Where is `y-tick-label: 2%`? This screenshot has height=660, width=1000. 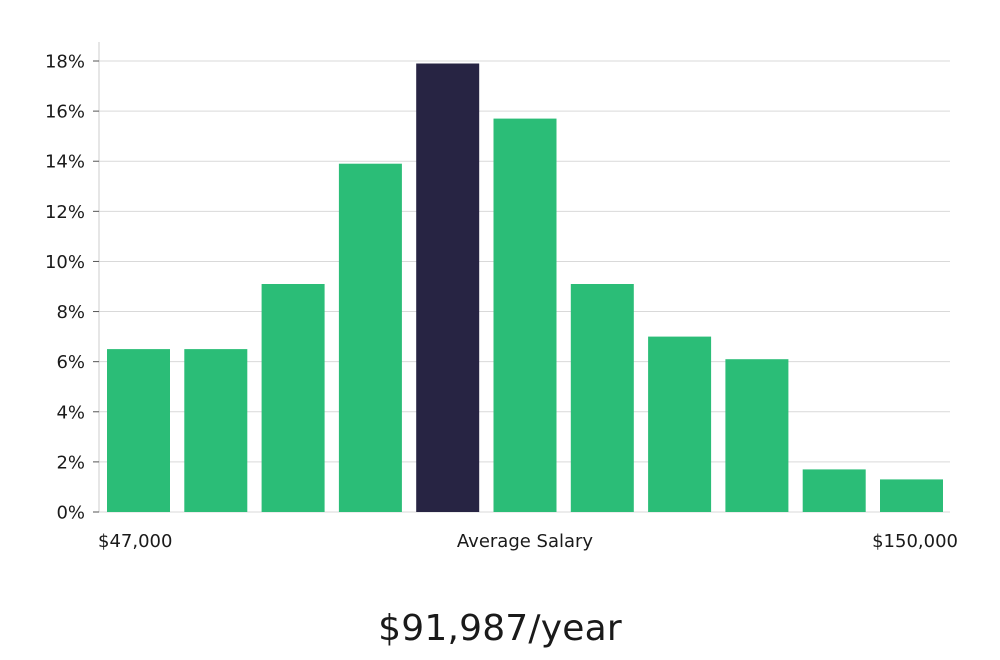 y-tick-label: 2% is located at coordinates (70, 462).